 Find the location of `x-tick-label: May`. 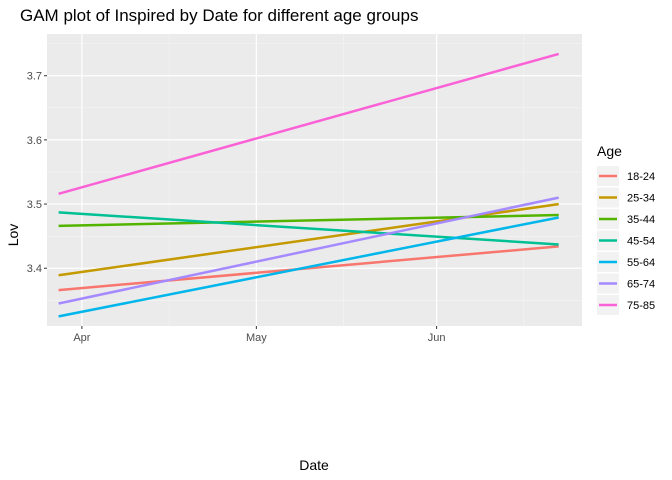

x-tick-label: May is located at coordinates (256, 338).